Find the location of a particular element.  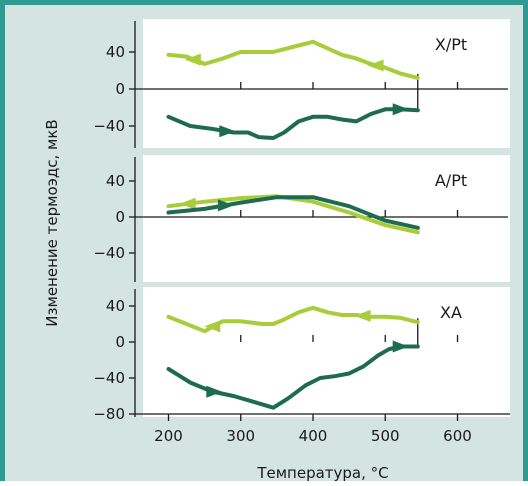

y-axis-title: Изменение термоэдс, мкВ is located at coordinates (52, 222).